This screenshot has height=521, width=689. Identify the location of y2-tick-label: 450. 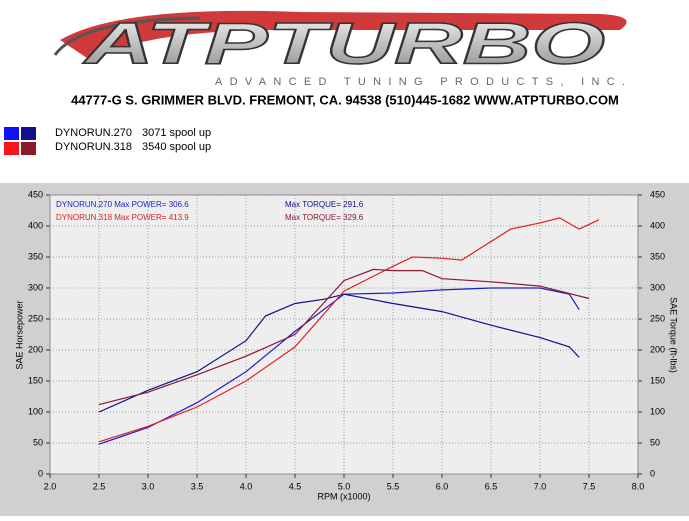
(657, 194).